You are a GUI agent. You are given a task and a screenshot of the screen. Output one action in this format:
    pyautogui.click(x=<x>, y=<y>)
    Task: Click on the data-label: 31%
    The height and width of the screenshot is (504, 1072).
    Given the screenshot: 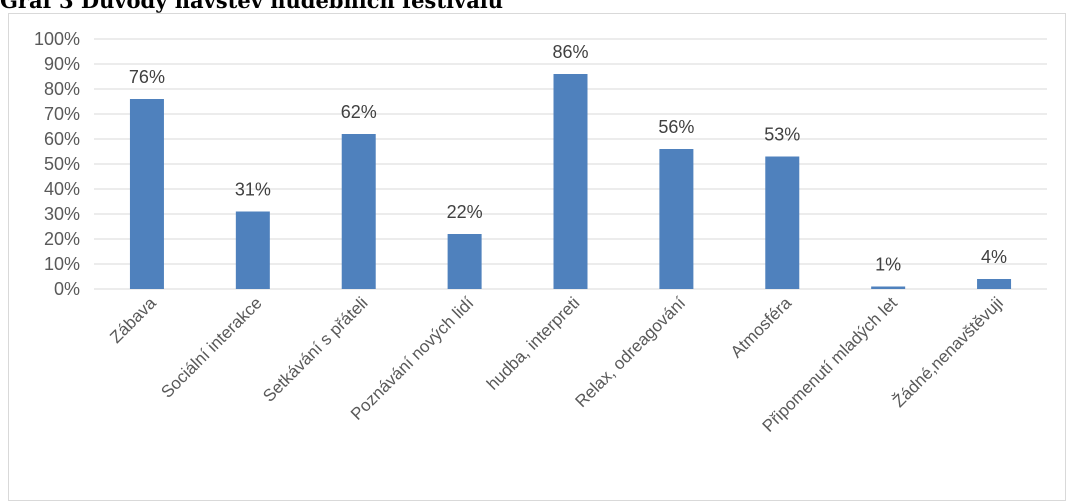 What is the action you would take?
    pyautogui.click(x=253, y=190)
    